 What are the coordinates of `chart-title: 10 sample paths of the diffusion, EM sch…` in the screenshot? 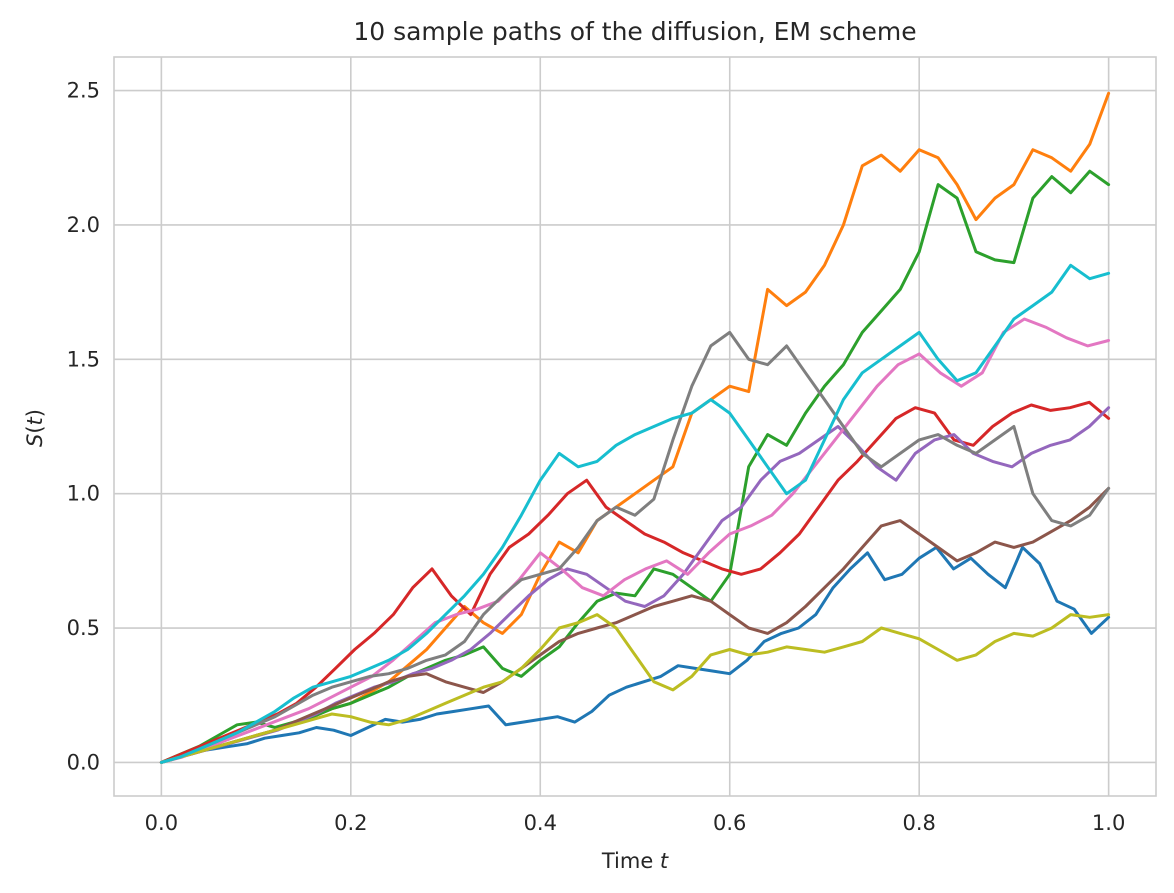 It's located at (634, 31).